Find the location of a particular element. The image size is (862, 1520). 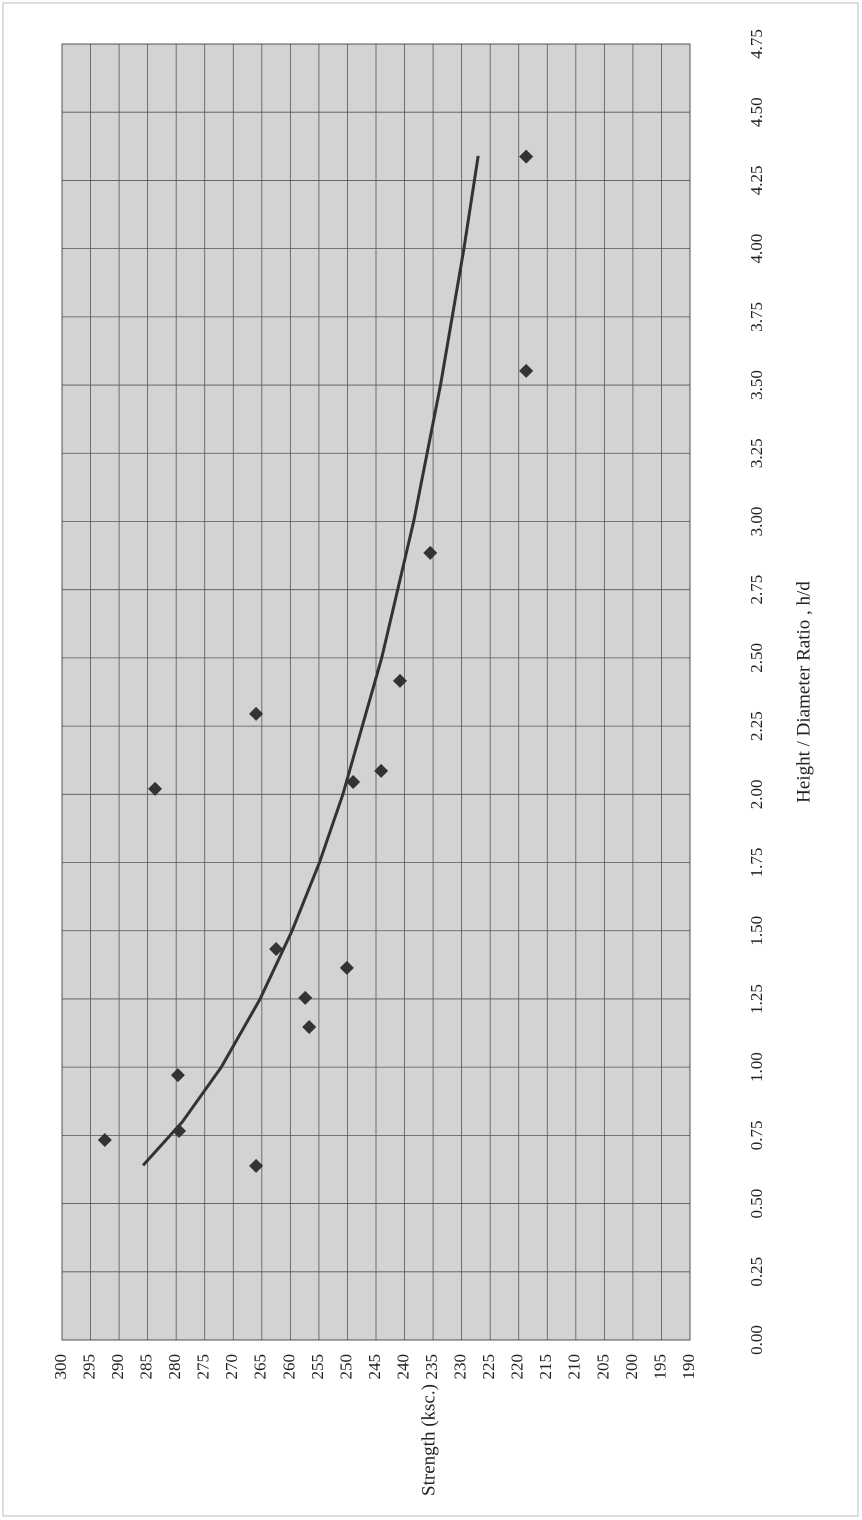

x-tick-label: 3.25 is located at coordinates (756, 453).